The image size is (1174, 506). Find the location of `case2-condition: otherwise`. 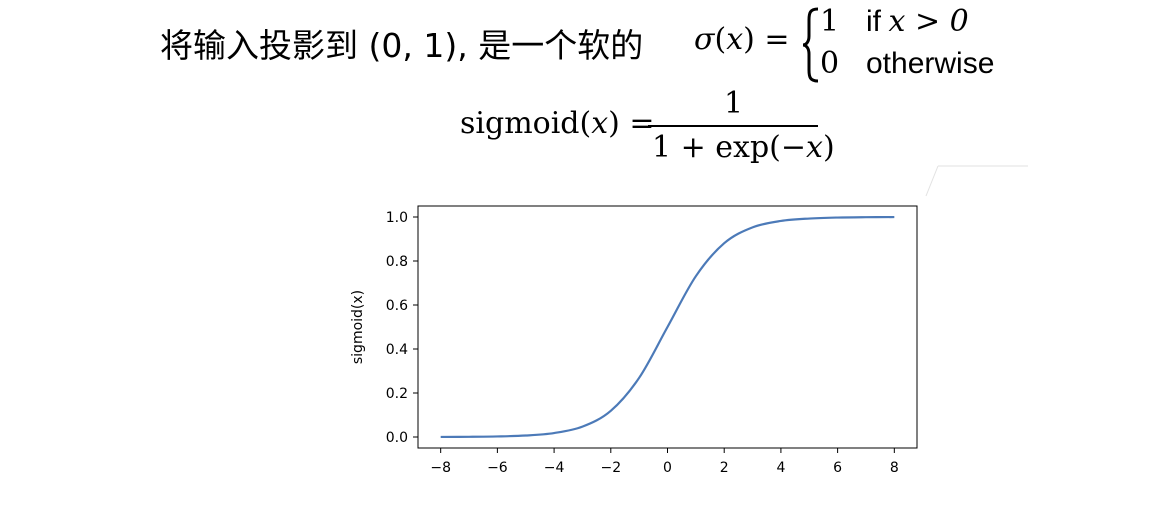

case2-condition: otherwise is located at coordinates (930, 63).